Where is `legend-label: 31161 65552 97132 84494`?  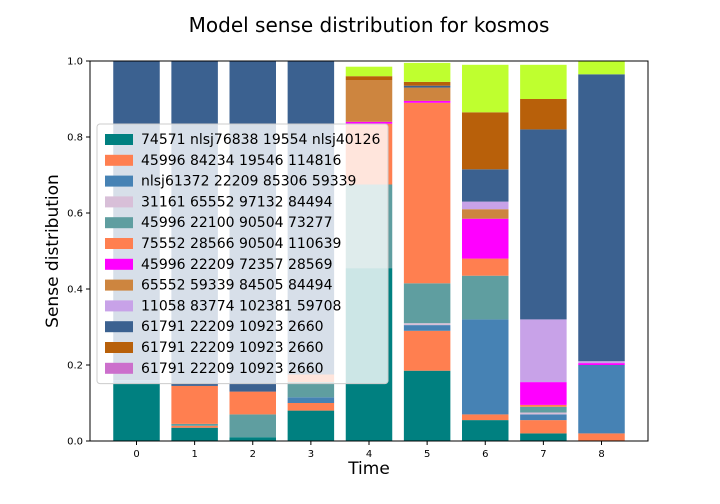 legend-label: 31161 65552 97132 84494 is located at coordinates (237, 202).